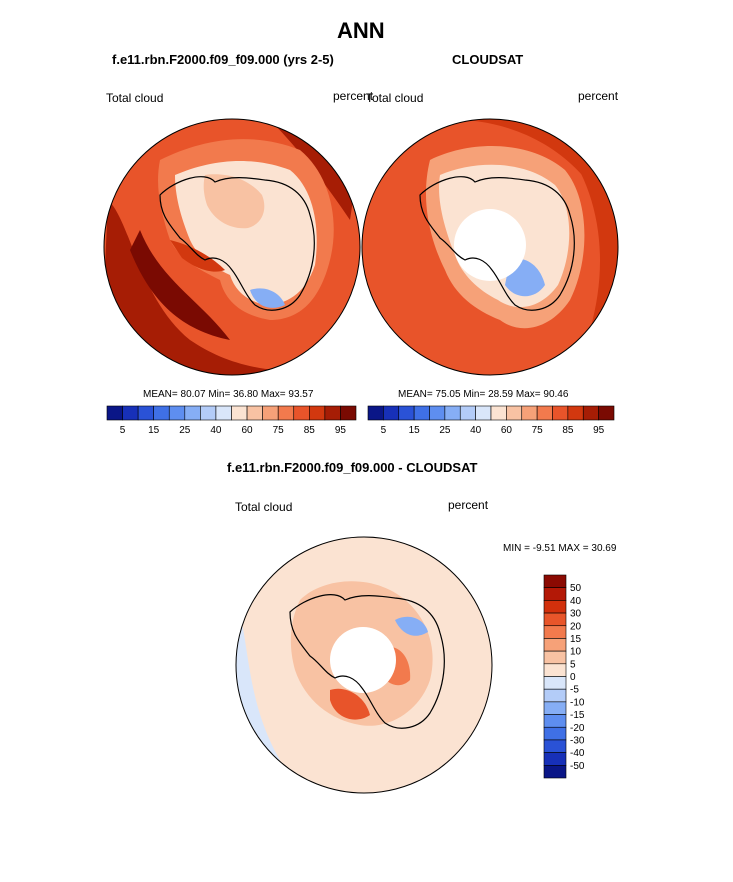 The image size is (733, 882). I want to click on colorbar1-tick-label: 60, so click(248, 430).